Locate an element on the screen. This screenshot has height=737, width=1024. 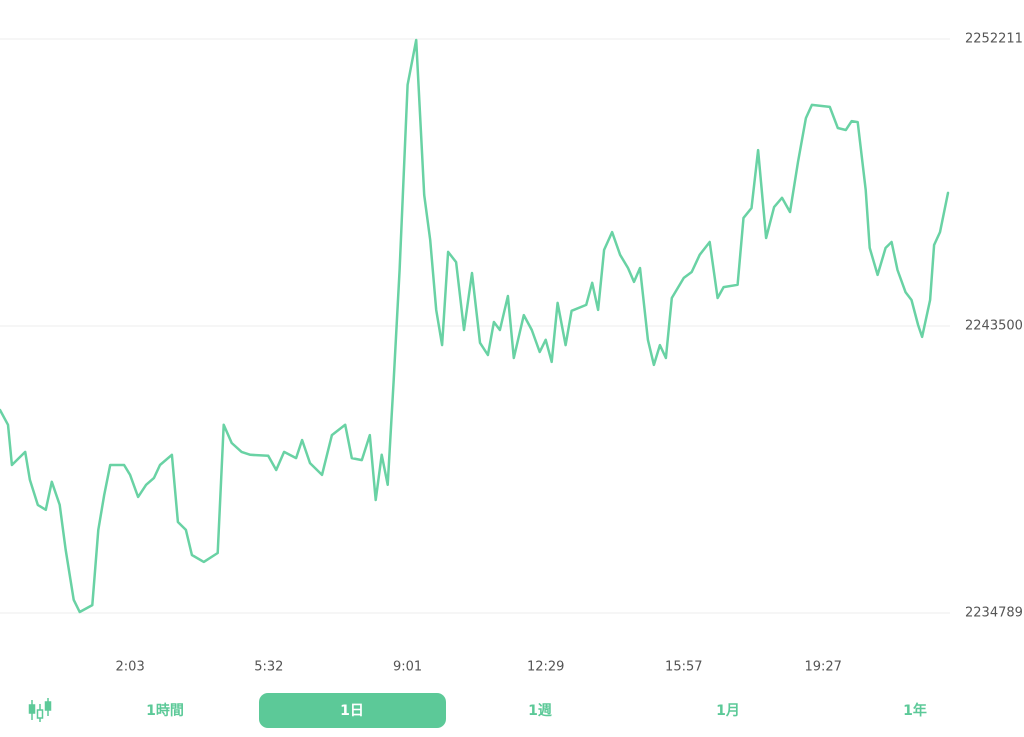
selected-pill is located at coordinates (352, 710).